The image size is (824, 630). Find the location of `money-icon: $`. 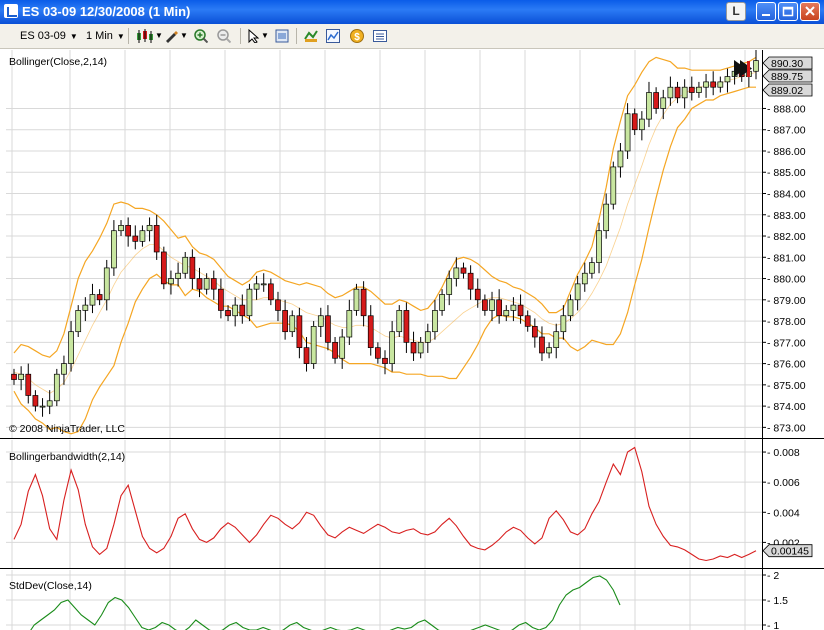

money-icon: $ is located at coordinates (357, 36).